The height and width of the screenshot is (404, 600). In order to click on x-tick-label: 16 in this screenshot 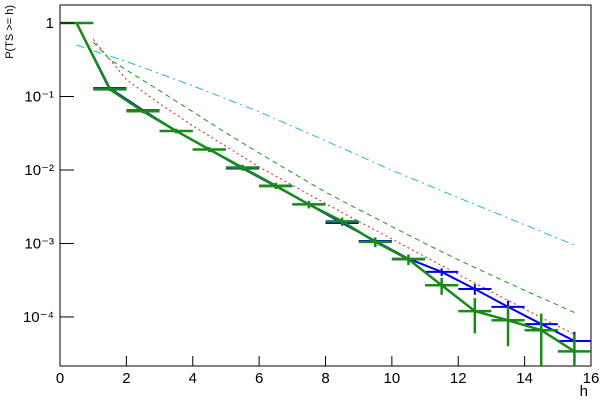, I will do `click(591, 378)`.